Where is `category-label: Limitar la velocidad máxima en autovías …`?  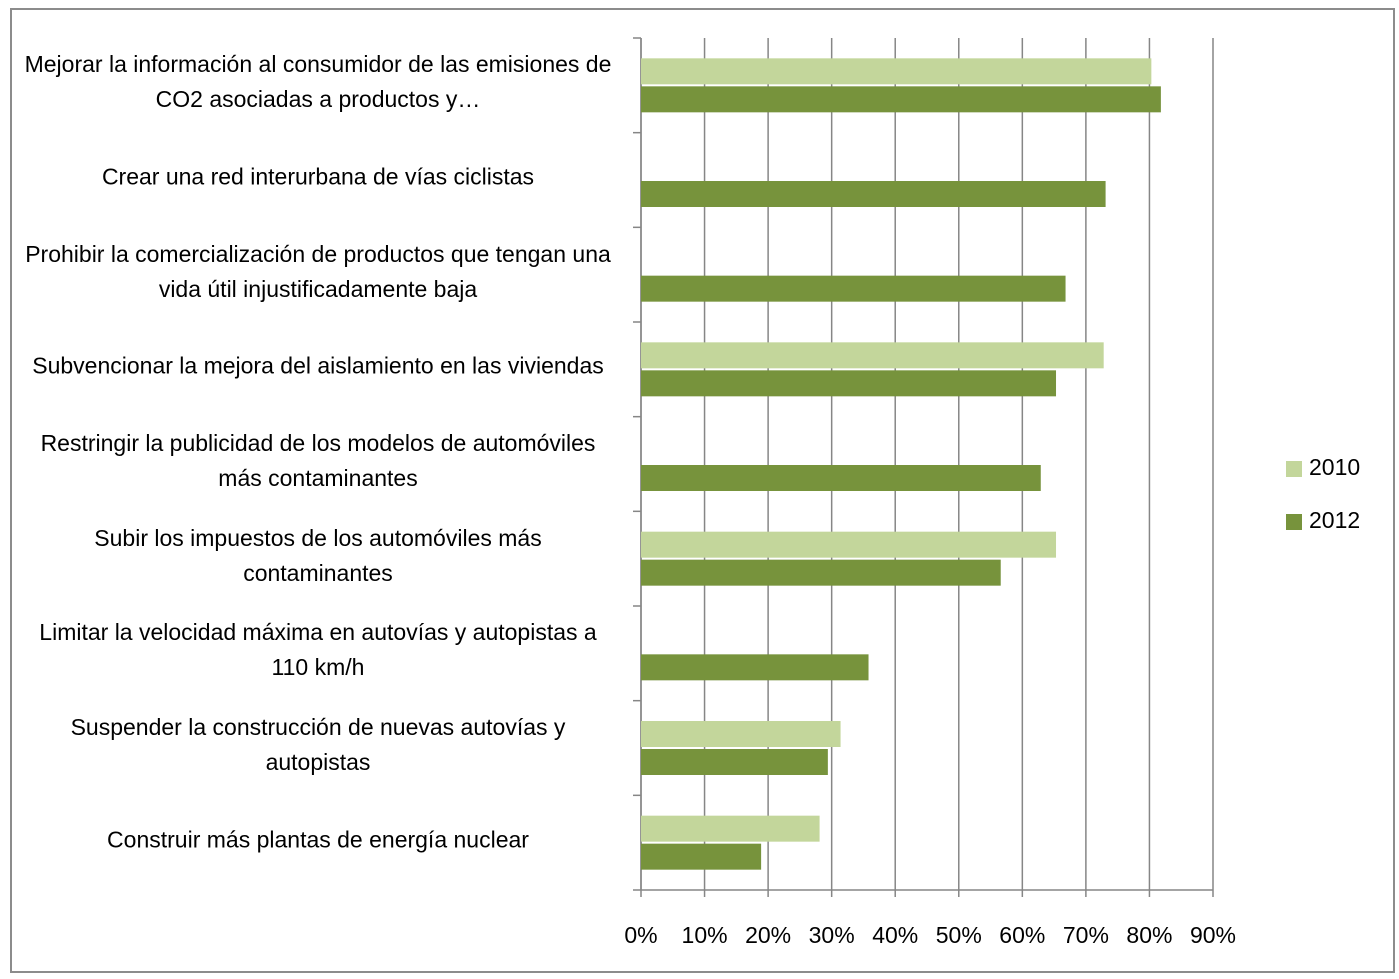
category-label: Limitar la velocidad máxima en autovías … is located at coordinates (318, 650).